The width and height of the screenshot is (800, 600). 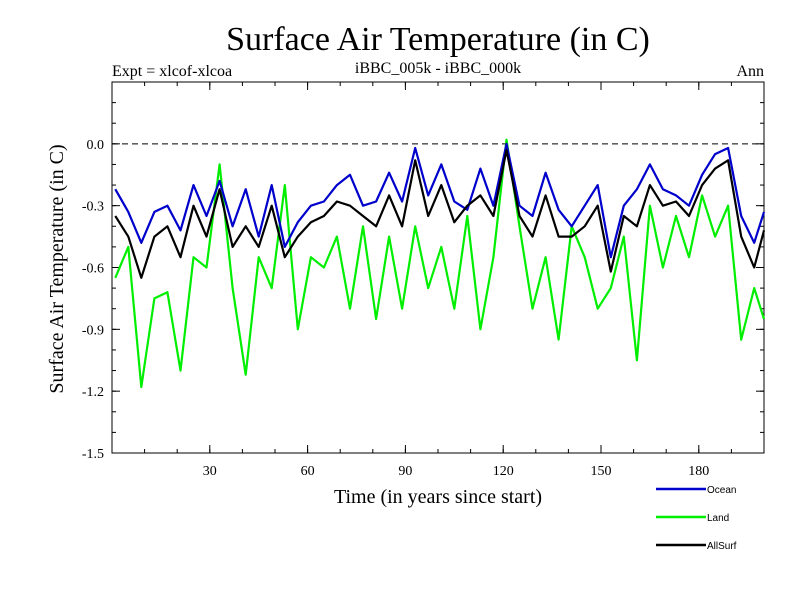 What do you see at coordinates (210, 471) in the screenshot?
I see `x-tick-label: 30` at bounding box center [210, 471].